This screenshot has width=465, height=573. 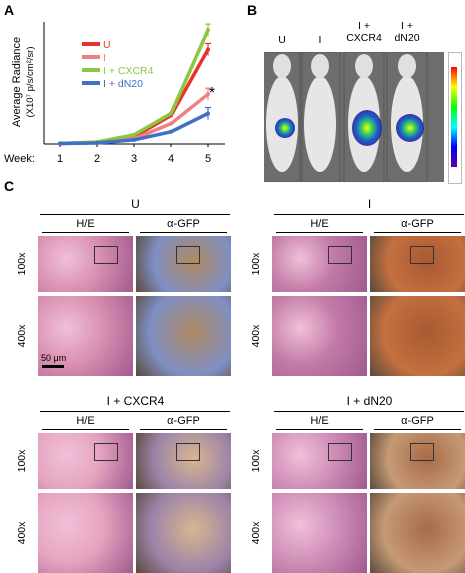 What do you see at coordinates (30, 82) in the screenshot?
I see `y-axis-label-line2: (X10⁷ p/s/cm²/sr)` at bounding box center [30, 82].